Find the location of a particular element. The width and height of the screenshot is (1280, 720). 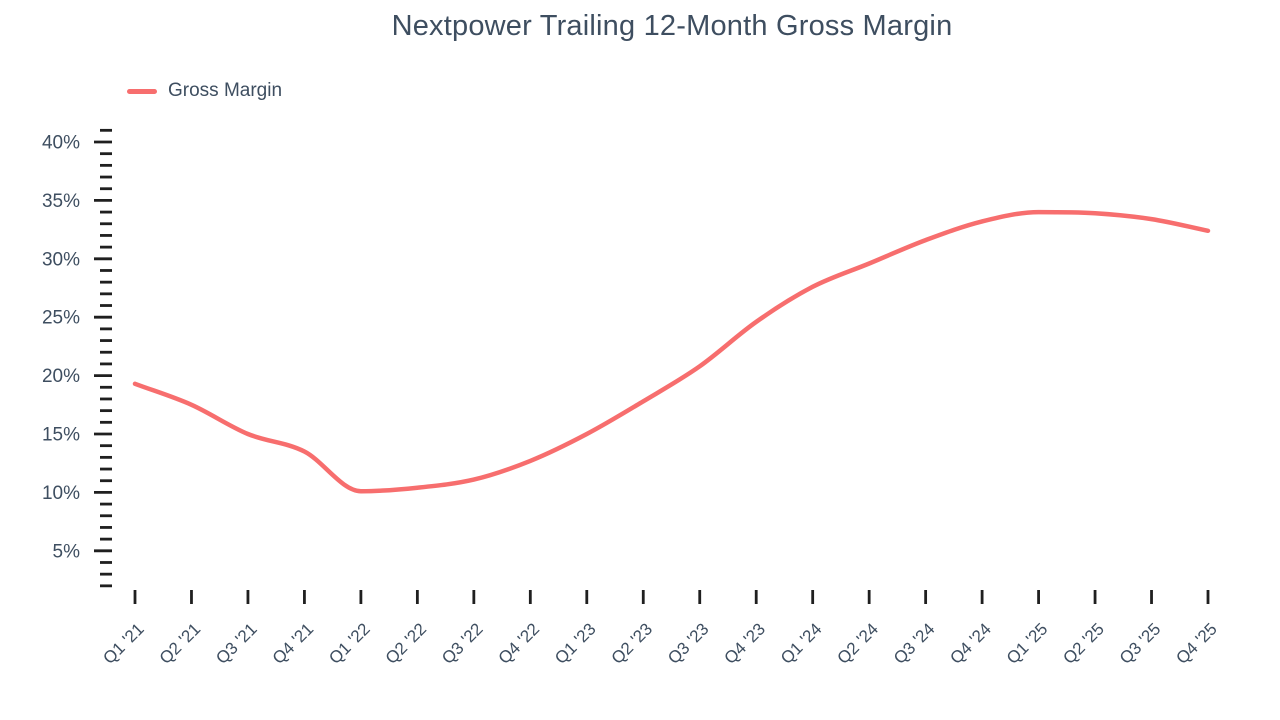

legend-line-swatch-icon is located at coordinates (142, 91).